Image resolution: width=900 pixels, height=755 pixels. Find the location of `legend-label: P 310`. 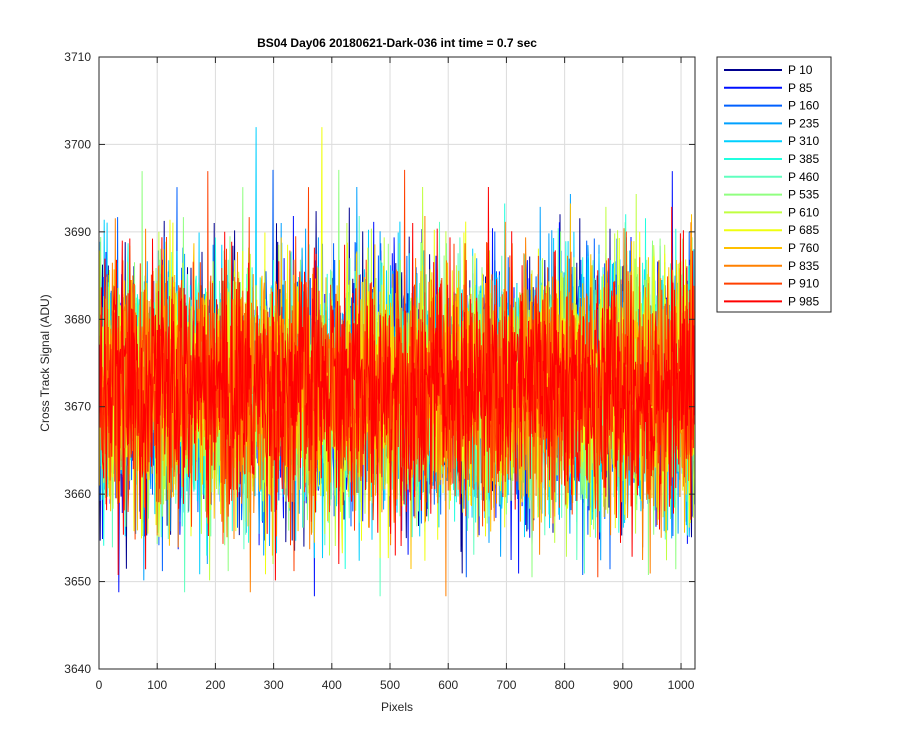

legend-label: P 310 is located at coordinates (803, 141).